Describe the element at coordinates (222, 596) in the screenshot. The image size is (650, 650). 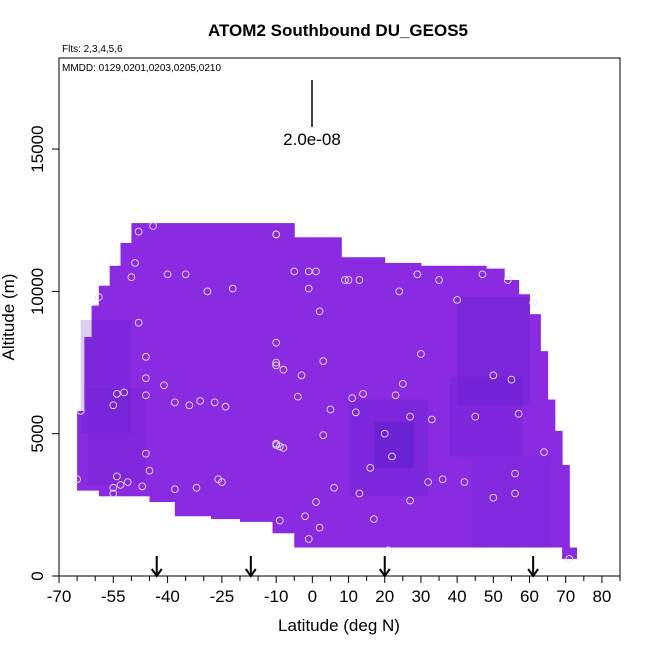
I see `x-tick-label: -25` at that location.